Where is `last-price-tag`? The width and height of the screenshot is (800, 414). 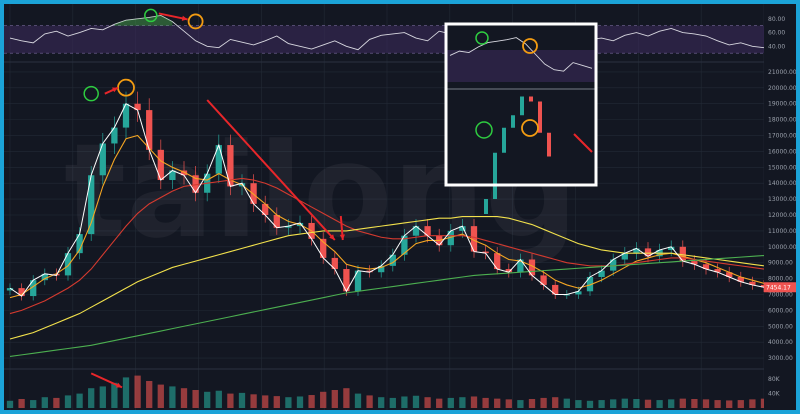 last-price-tag is located at coordinates (780, 287).